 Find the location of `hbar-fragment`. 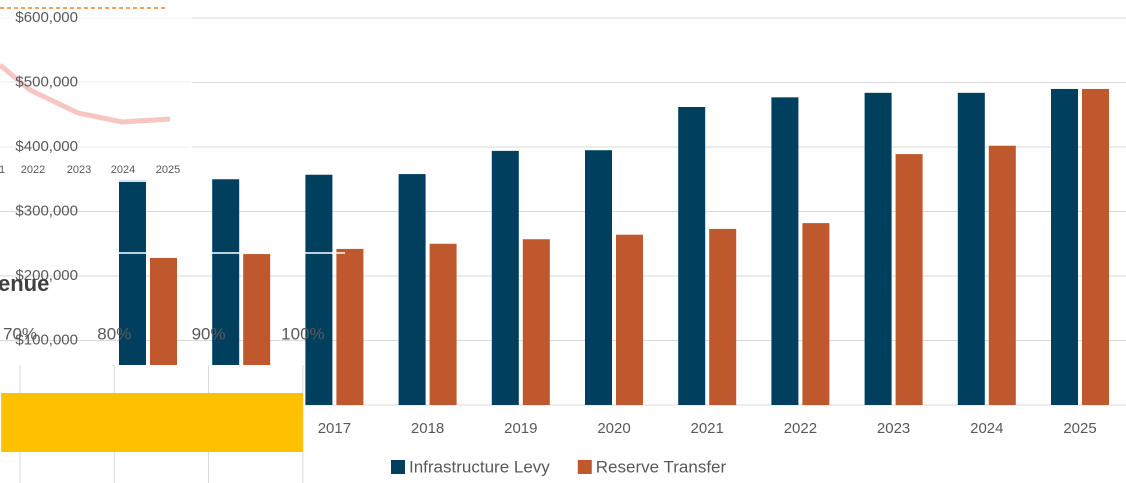

hbar-fragment is located at coordinates (152, 424).